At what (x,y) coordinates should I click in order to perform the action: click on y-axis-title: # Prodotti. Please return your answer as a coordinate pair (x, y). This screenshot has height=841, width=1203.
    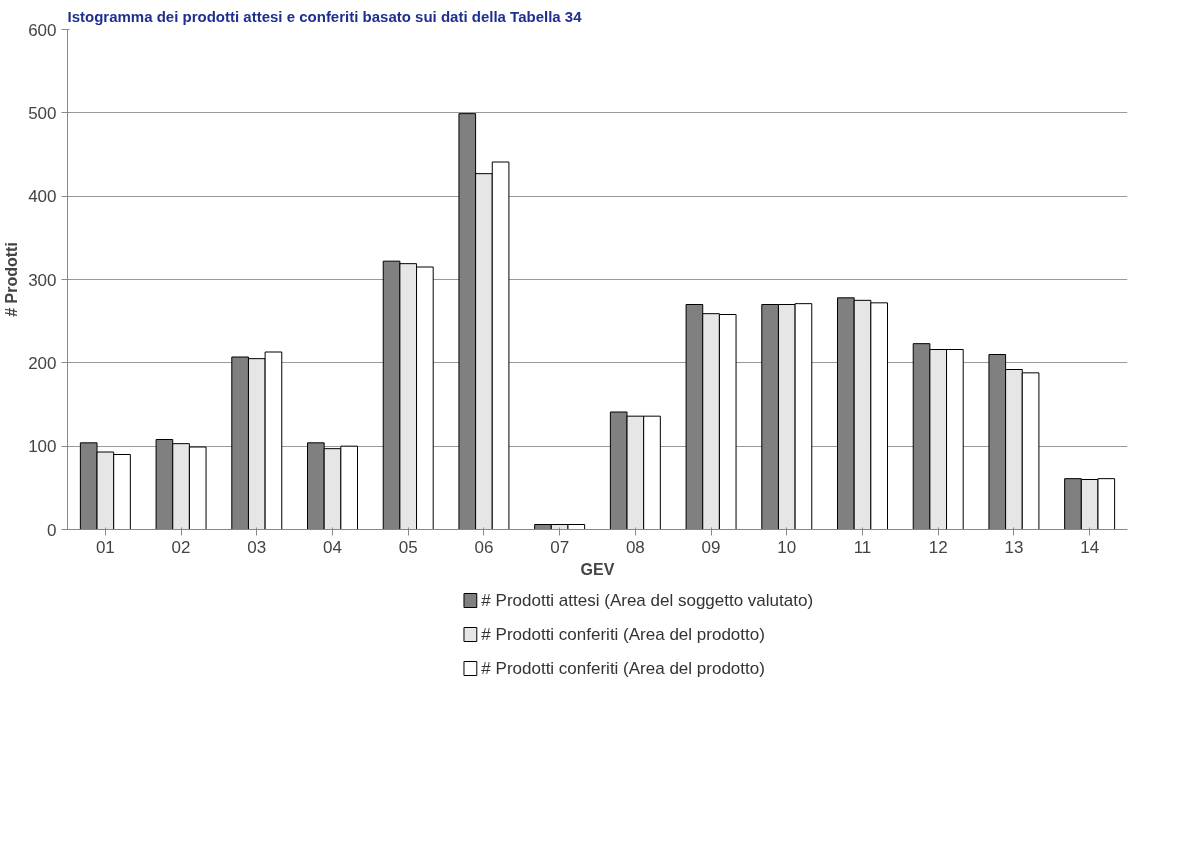
    Looking at the image, I should click on (12, 279).